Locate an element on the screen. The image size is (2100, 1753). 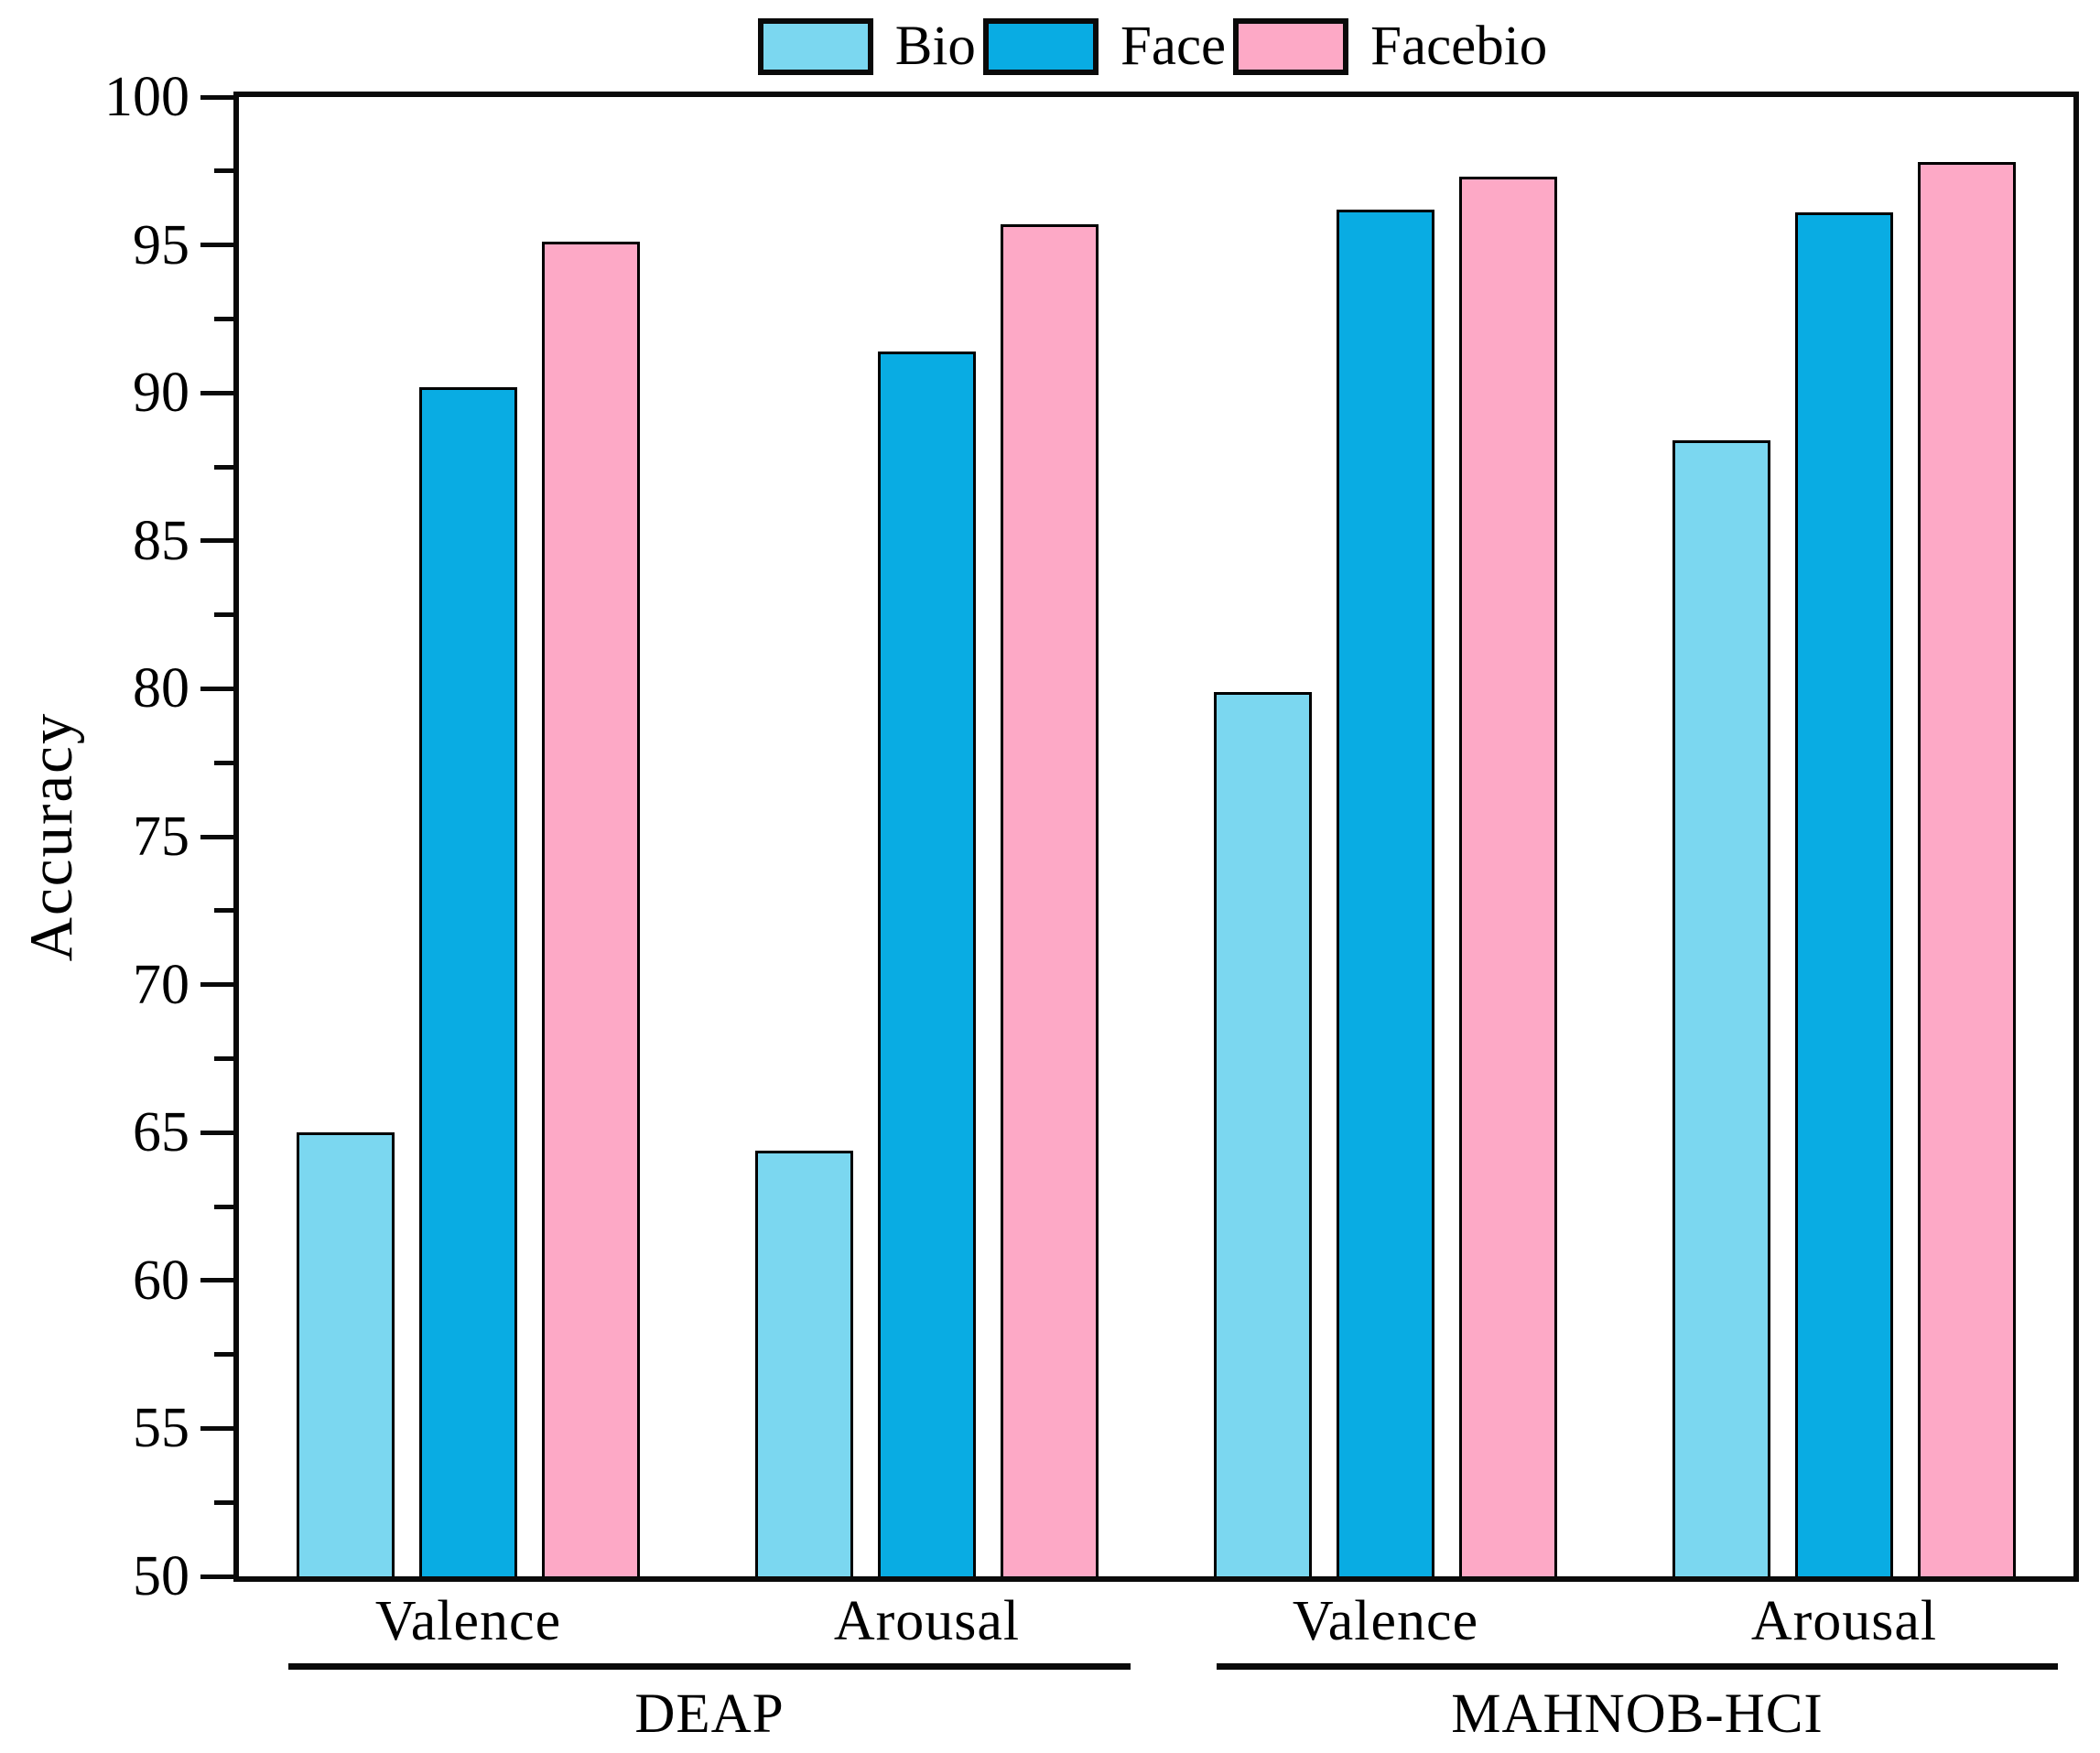
y-tick-label: 90 is located at coordinates (161, 393).